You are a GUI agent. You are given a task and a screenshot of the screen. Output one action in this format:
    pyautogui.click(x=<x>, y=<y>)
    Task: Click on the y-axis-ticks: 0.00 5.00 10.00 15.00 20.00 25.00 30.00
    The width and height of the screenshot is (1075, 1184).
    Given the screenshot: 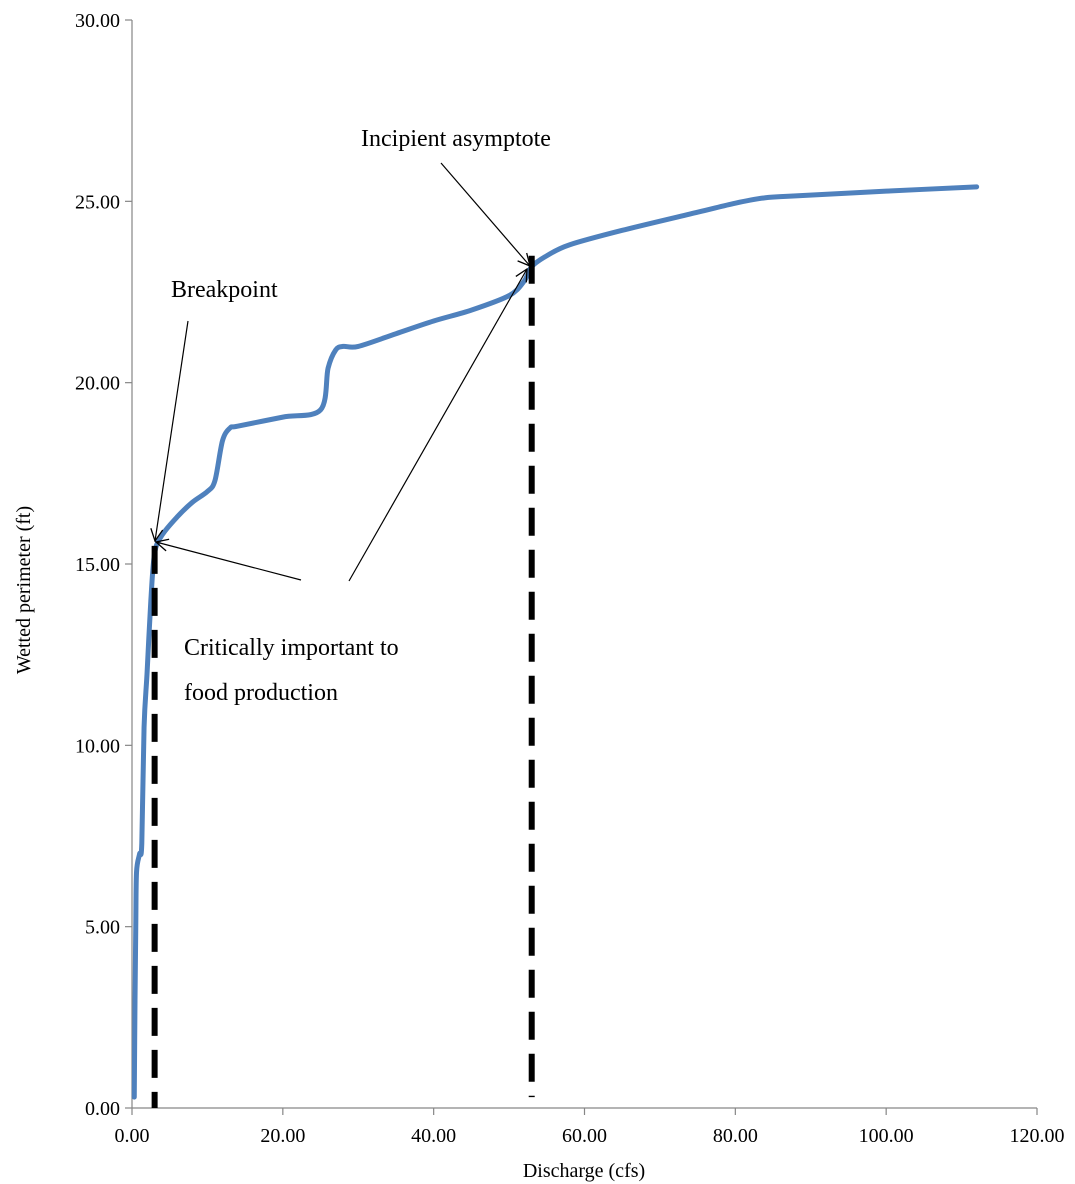 What is the action you would take?
    pyautogui.click(x=103, y=565)
    